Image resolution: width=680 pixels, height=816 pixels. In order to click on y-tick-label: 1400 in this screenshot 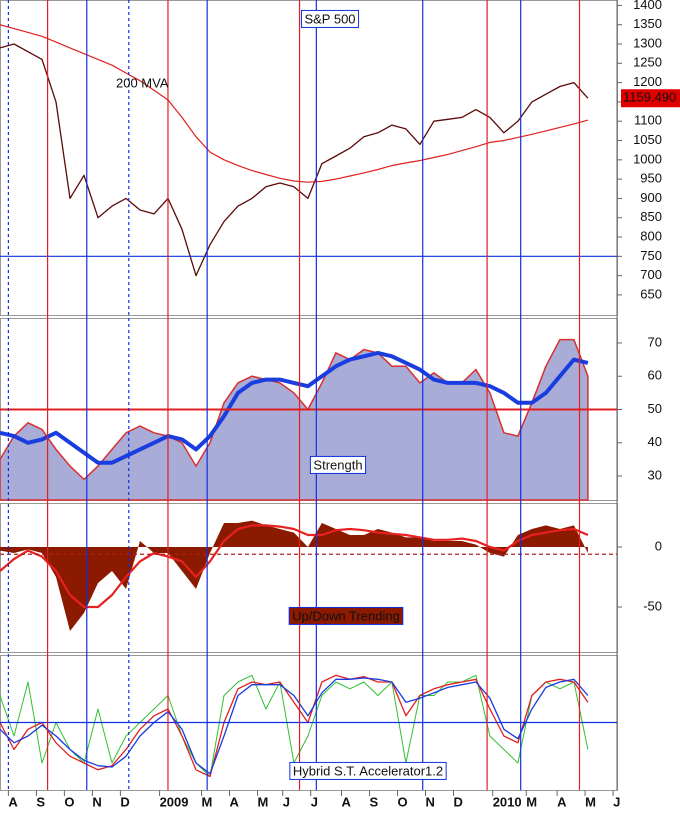, I will do `click(647, 6)`.